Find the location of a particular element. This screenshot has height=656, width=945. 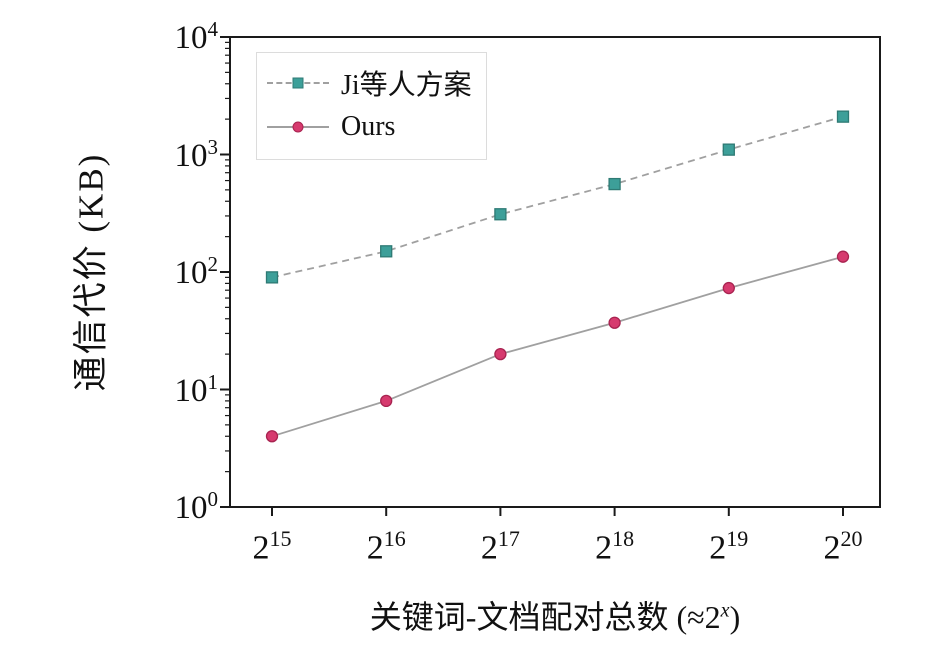

legend-entry-0: Ji等人方案 is located at coordinates (369, 83).